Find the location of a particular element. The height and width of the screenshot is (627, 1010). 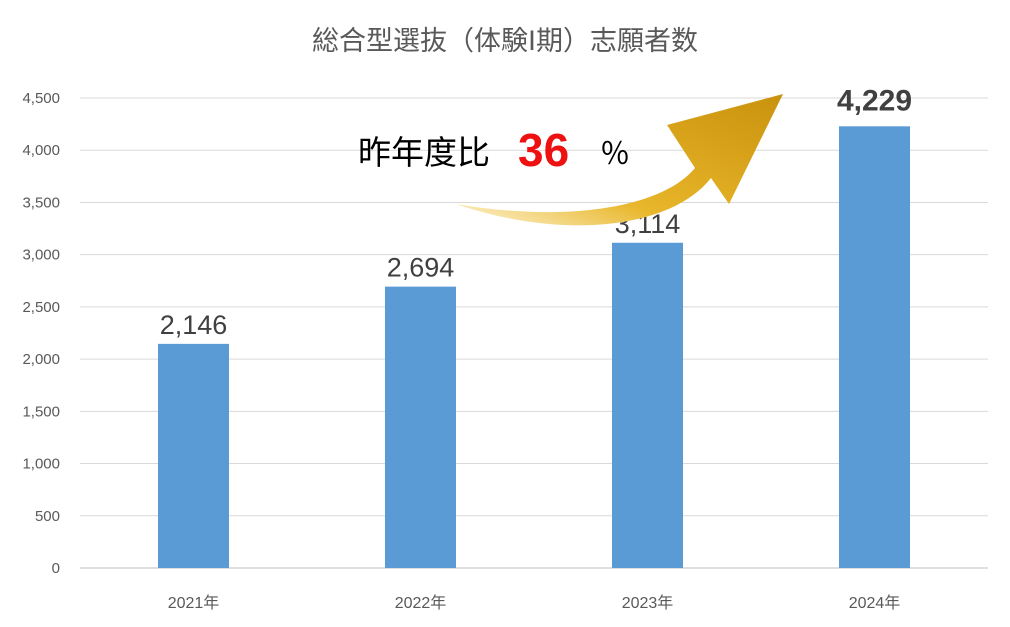

data-label: 2,146 is located at coordinates (194, 325).